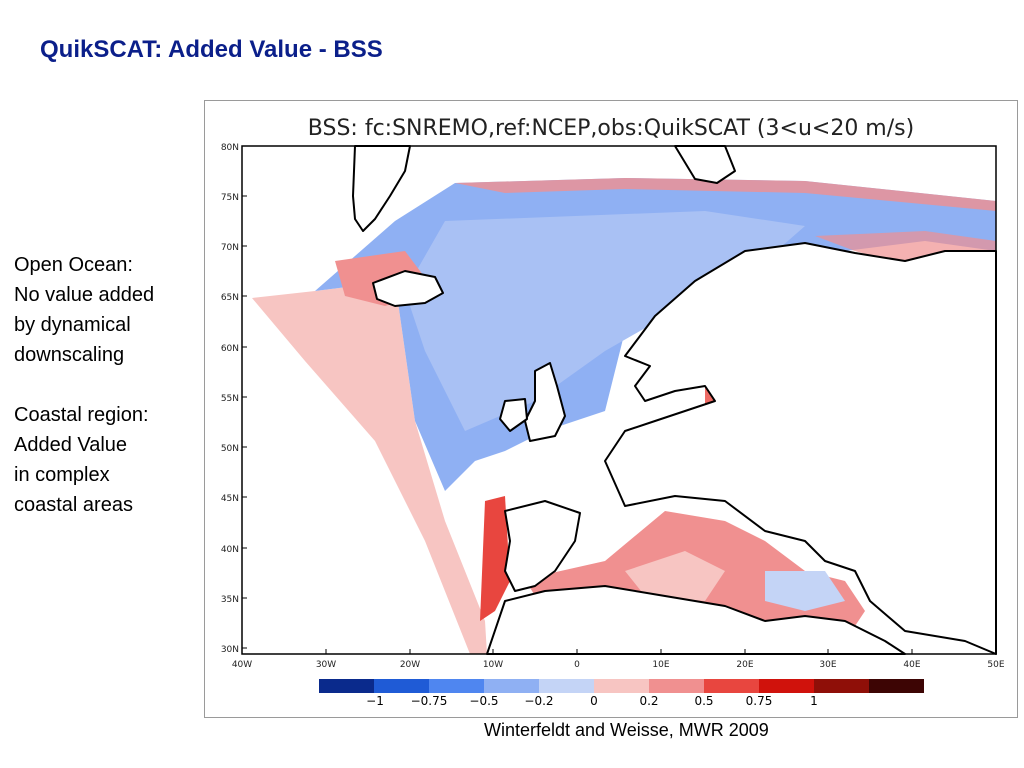 The height and width of the screenshot is (768, 1024). Describe the element at coordinates (230, 298) in the screenshot. I see `lat-tick-label: 65N` at that location.